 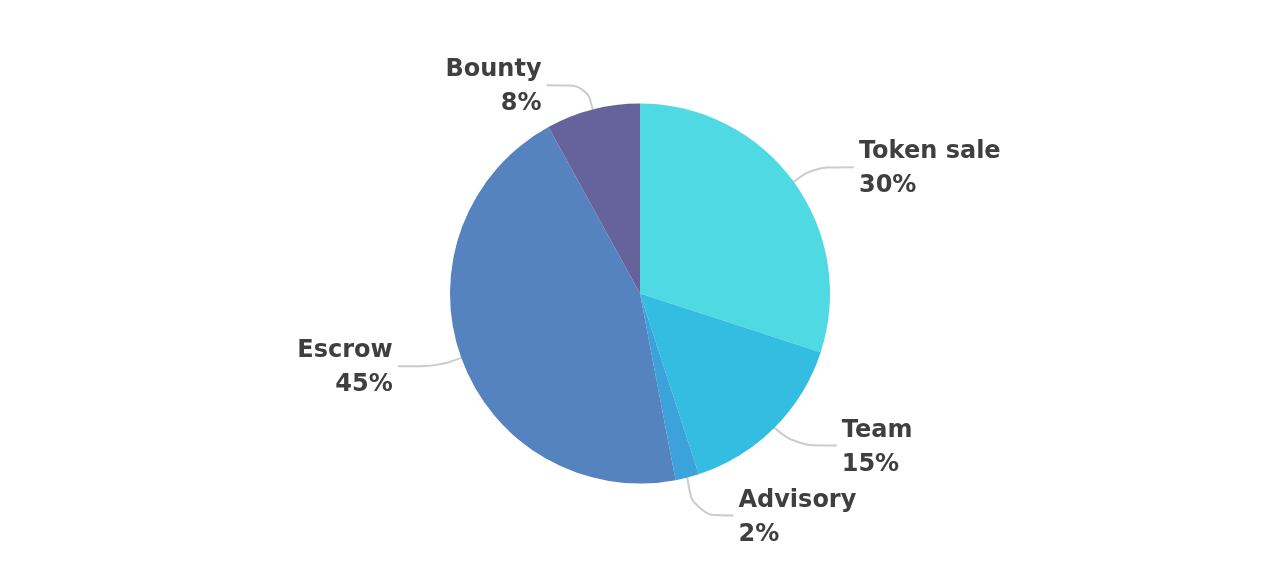 I want to click on data-label: 45%, so click(x=364, y=383).